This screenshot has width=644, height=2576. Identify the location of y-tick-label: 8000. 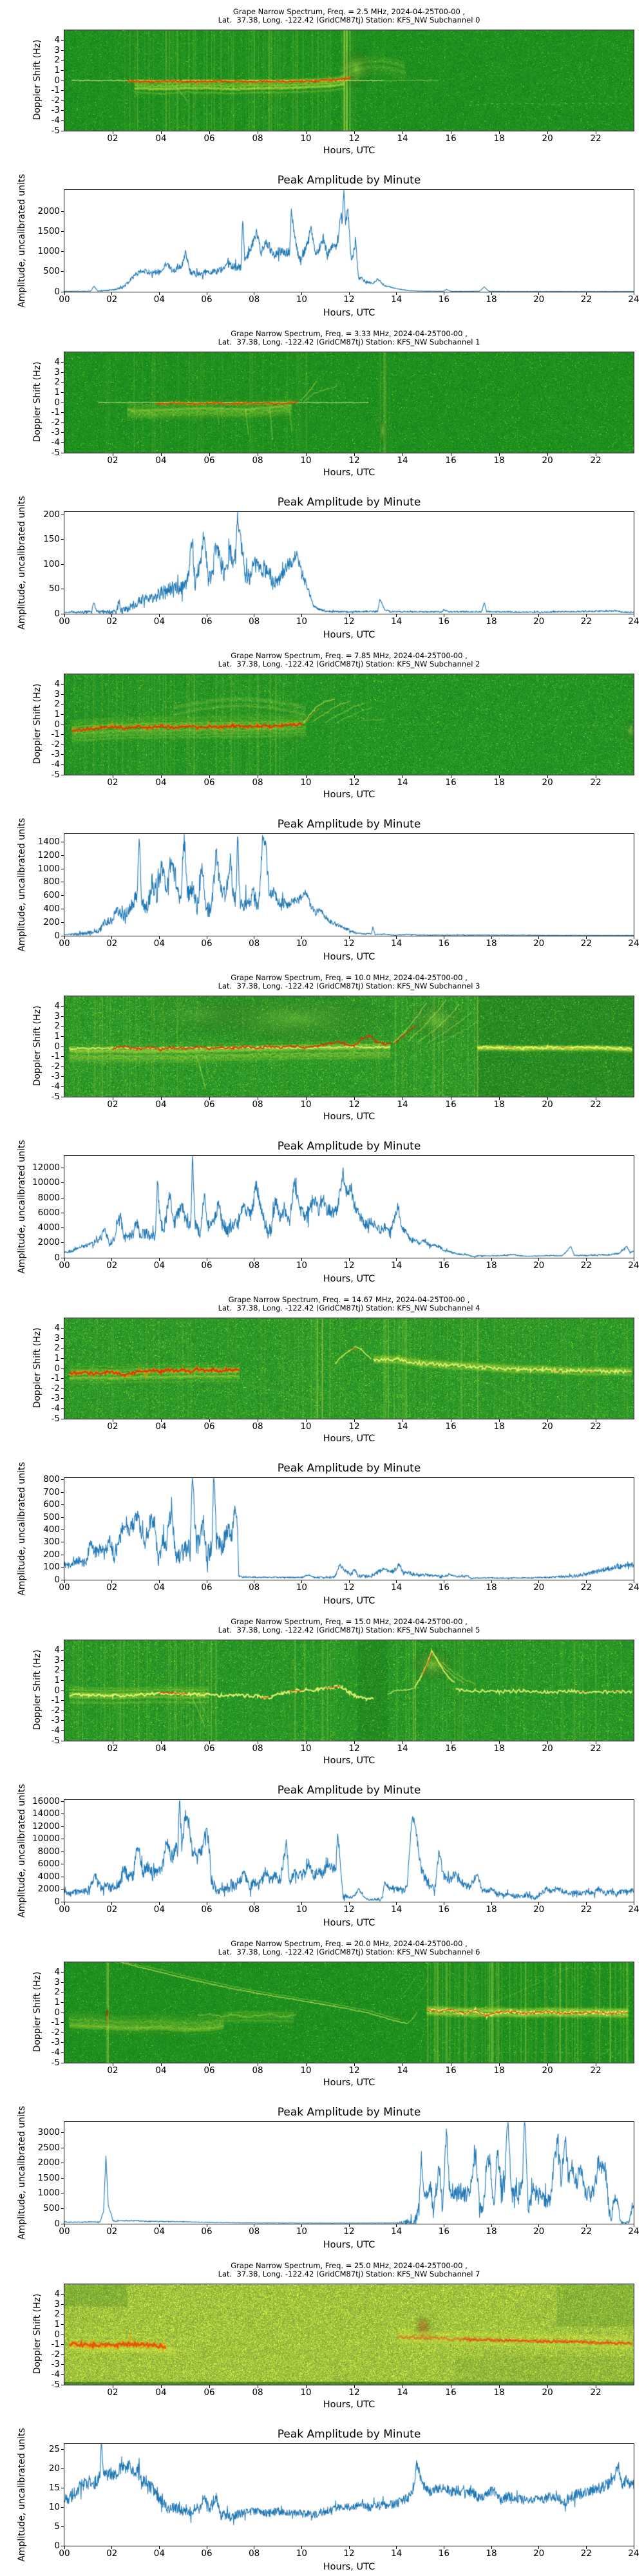
(48, 1851).